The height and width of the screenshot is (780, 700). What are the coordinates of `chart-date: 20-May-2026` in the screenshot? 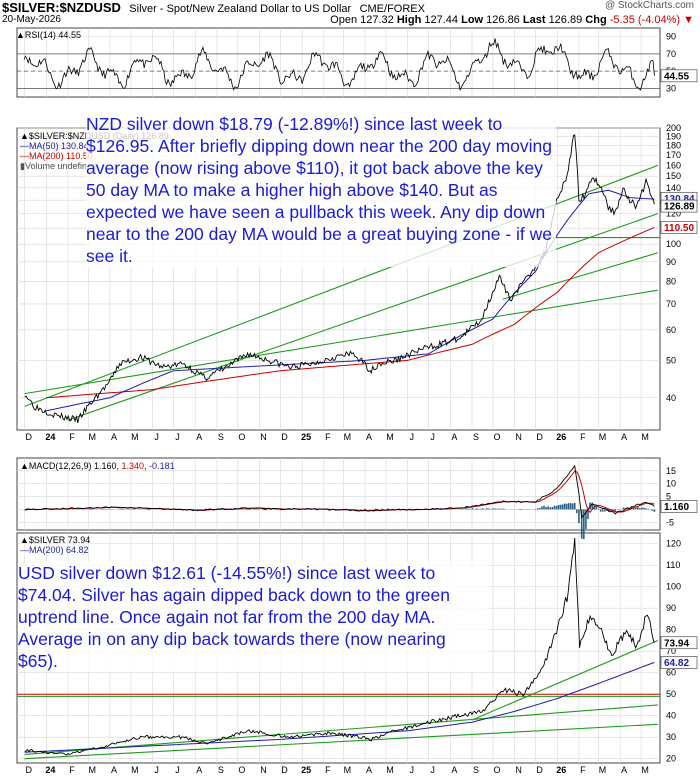 It's located at (31, 19).